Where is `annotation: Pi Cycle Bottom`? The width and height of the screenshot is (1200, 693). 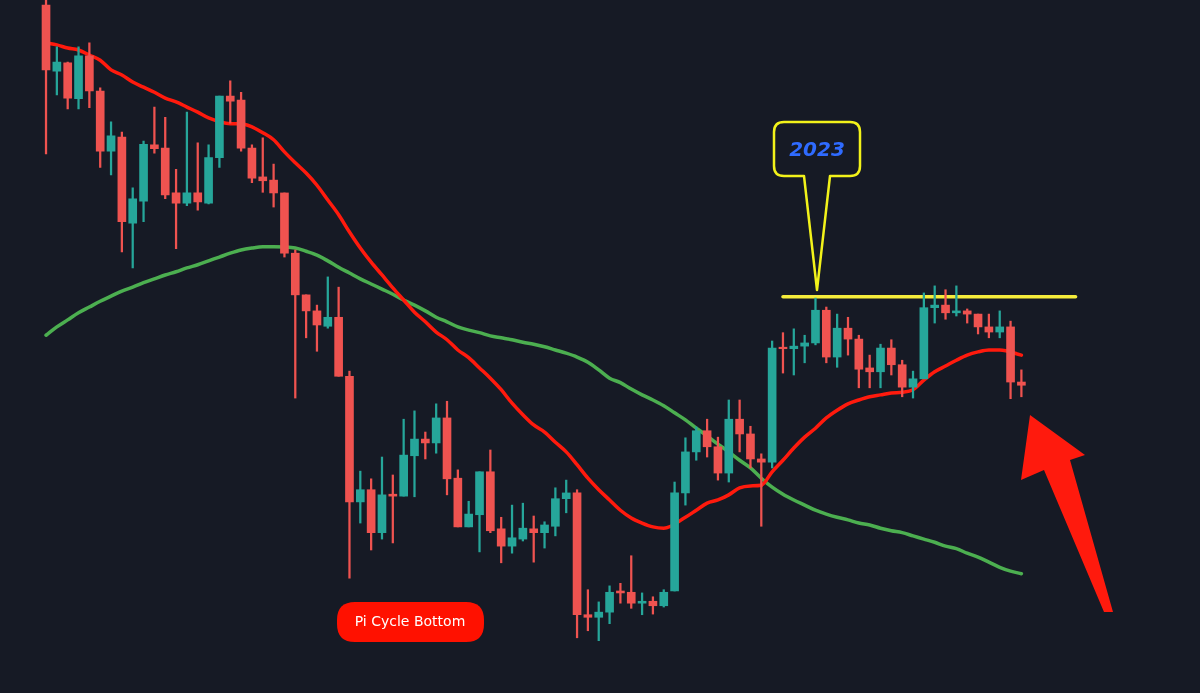
annotation: Pi Cycle Bottom is located at coordinates (410, 620).